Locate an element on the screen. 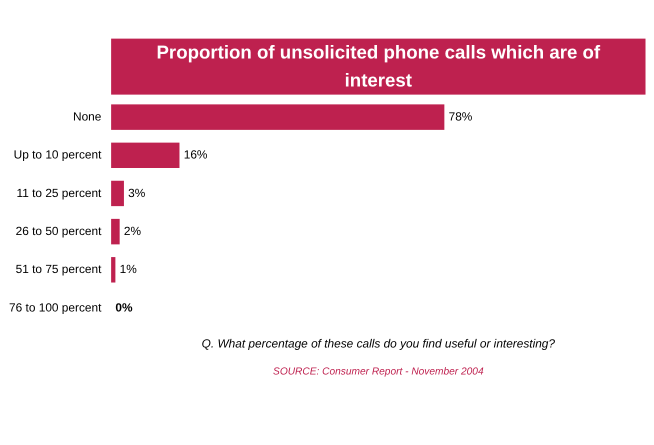  y-tick-label: 11 to 25 percent is located at coordinates (59, 193).